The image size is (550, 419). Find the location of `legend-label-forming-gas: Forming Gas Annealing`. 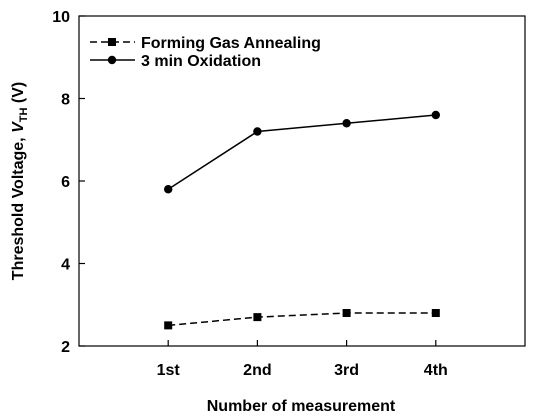

legend-label-forming-gas: Forming Gas Annealing is located at coordinates (231, 43).